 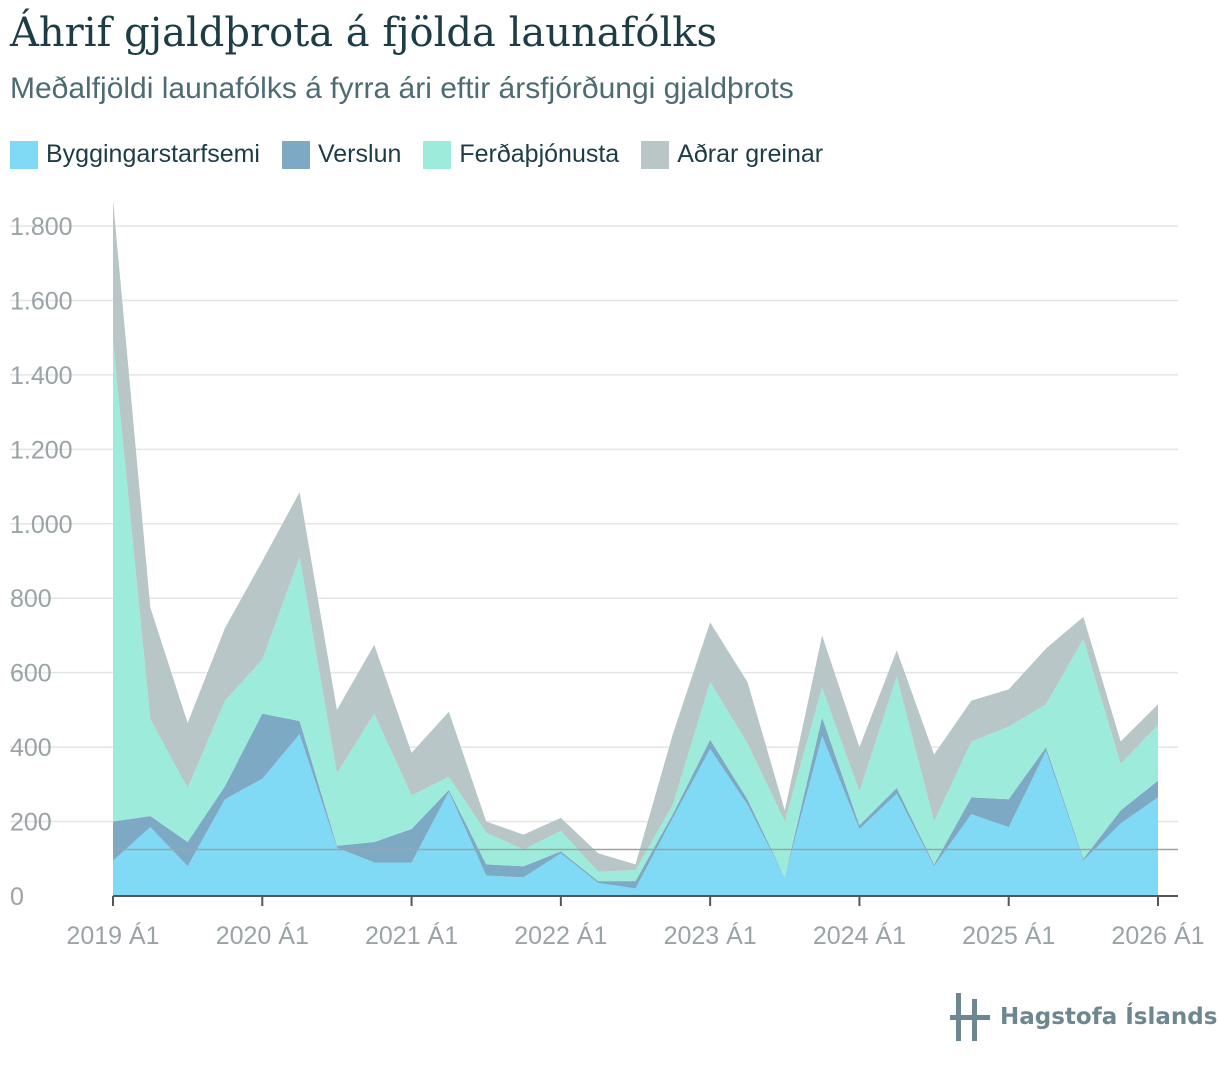 What do you see at coordinates (41, 301) in the screenshot?
I see `y-tick-label: 1.600` at bounding box center [41, 301].